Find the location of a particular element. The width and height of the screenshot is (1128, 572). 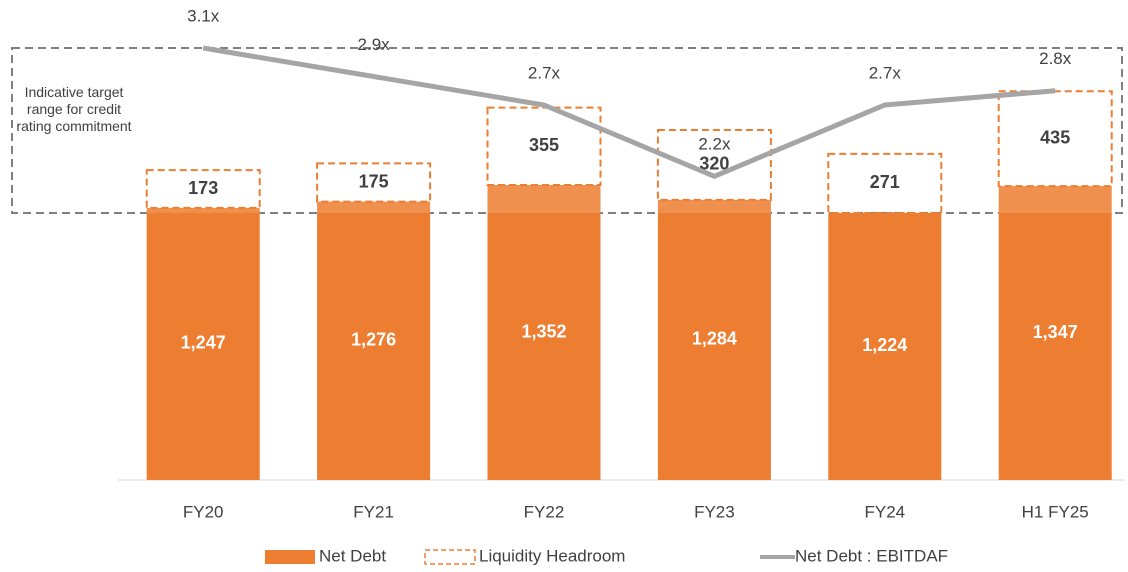

headroom-label: 320 is located at coordinates (714, 164).